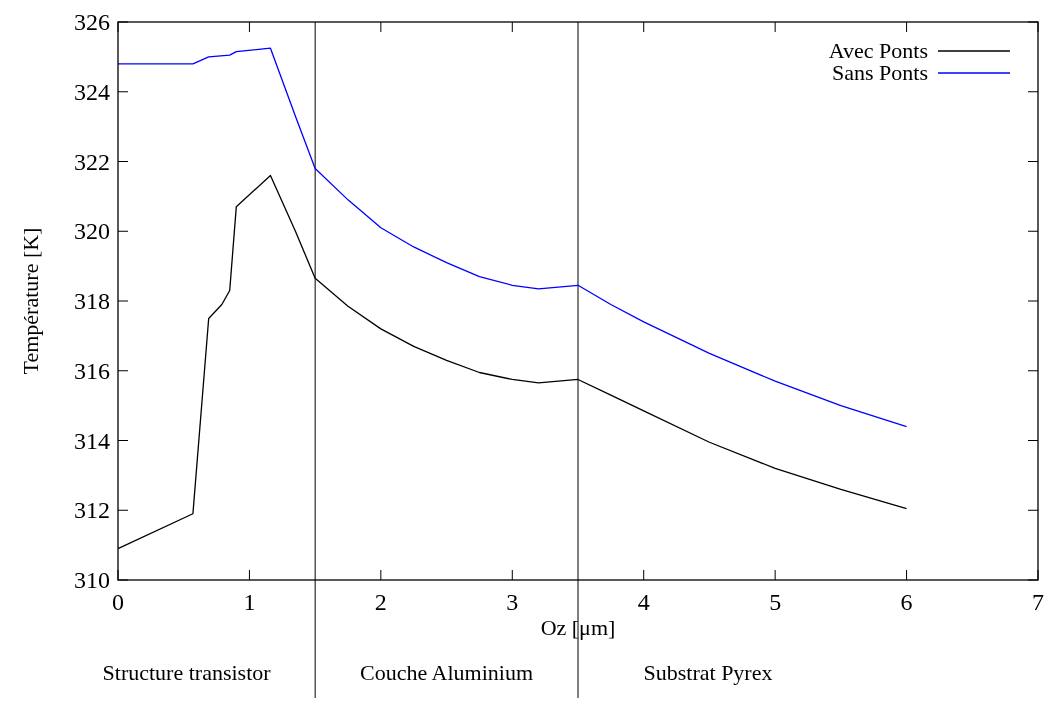 This screenshot has height=709, width=1062. I want to click on x-tick-label: 4, so click(643, 602).